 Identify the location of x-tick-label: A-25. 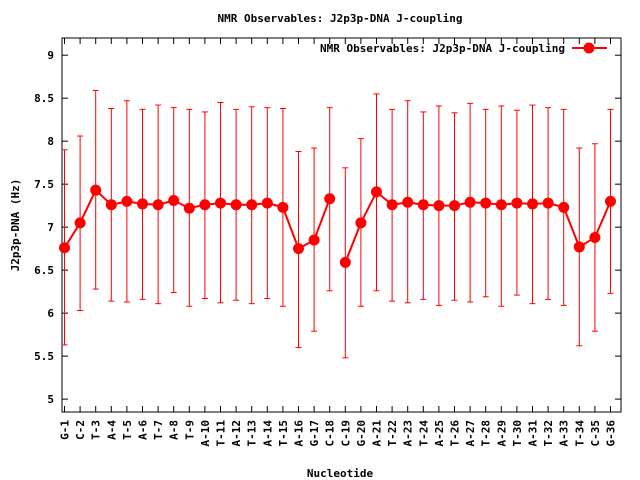
(439, 433).